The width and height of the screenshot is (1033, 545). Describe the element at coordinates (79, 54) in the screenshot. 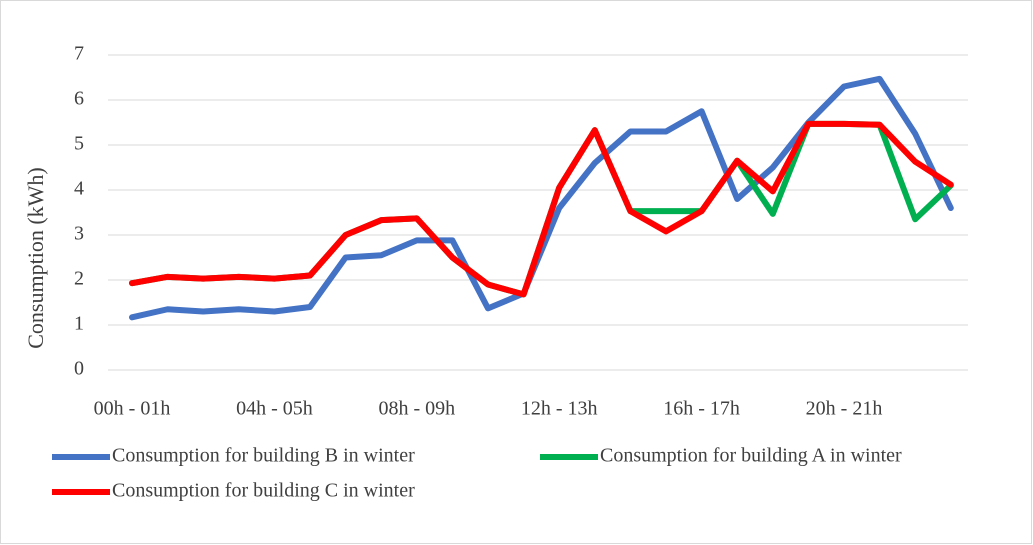

I see `y-tick-label: 7` at that location.